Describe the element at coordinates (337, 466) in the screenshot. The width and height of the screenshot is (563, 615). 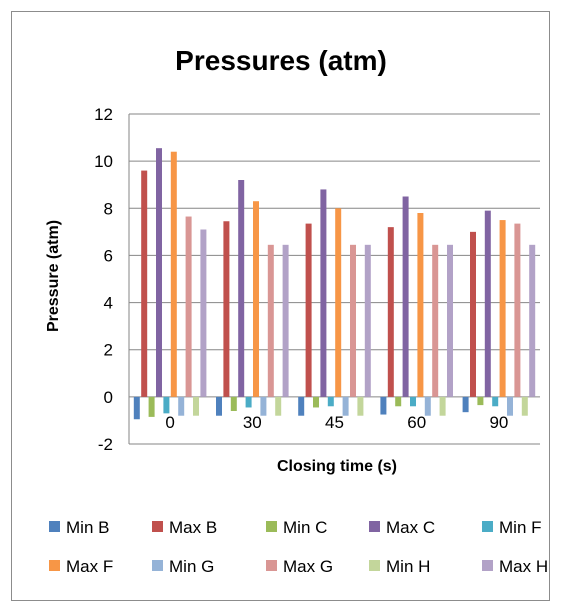
I see `x-axis-title: Closing time (s)` at that location.